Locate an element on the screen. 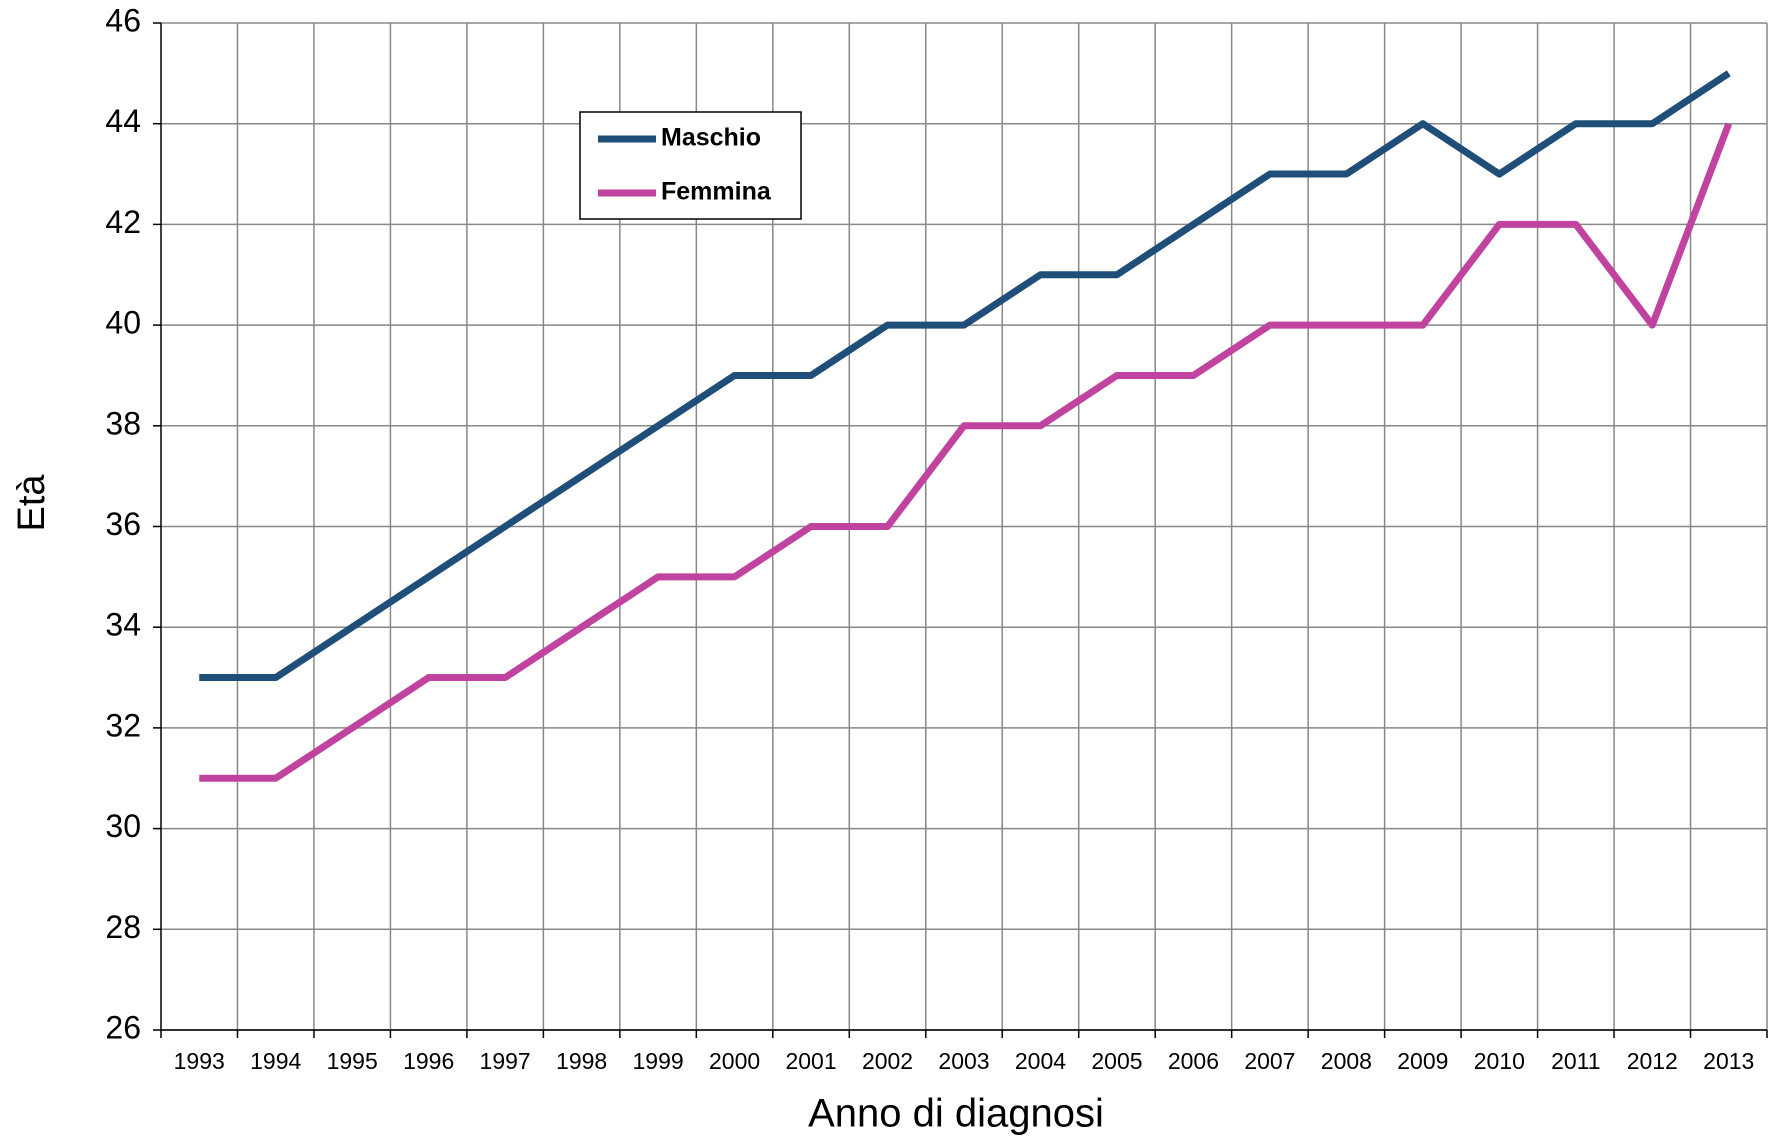 The height and width of the screenshot is (1140, 1773). legend-label: Femmina is located at coordinates (716, 192).